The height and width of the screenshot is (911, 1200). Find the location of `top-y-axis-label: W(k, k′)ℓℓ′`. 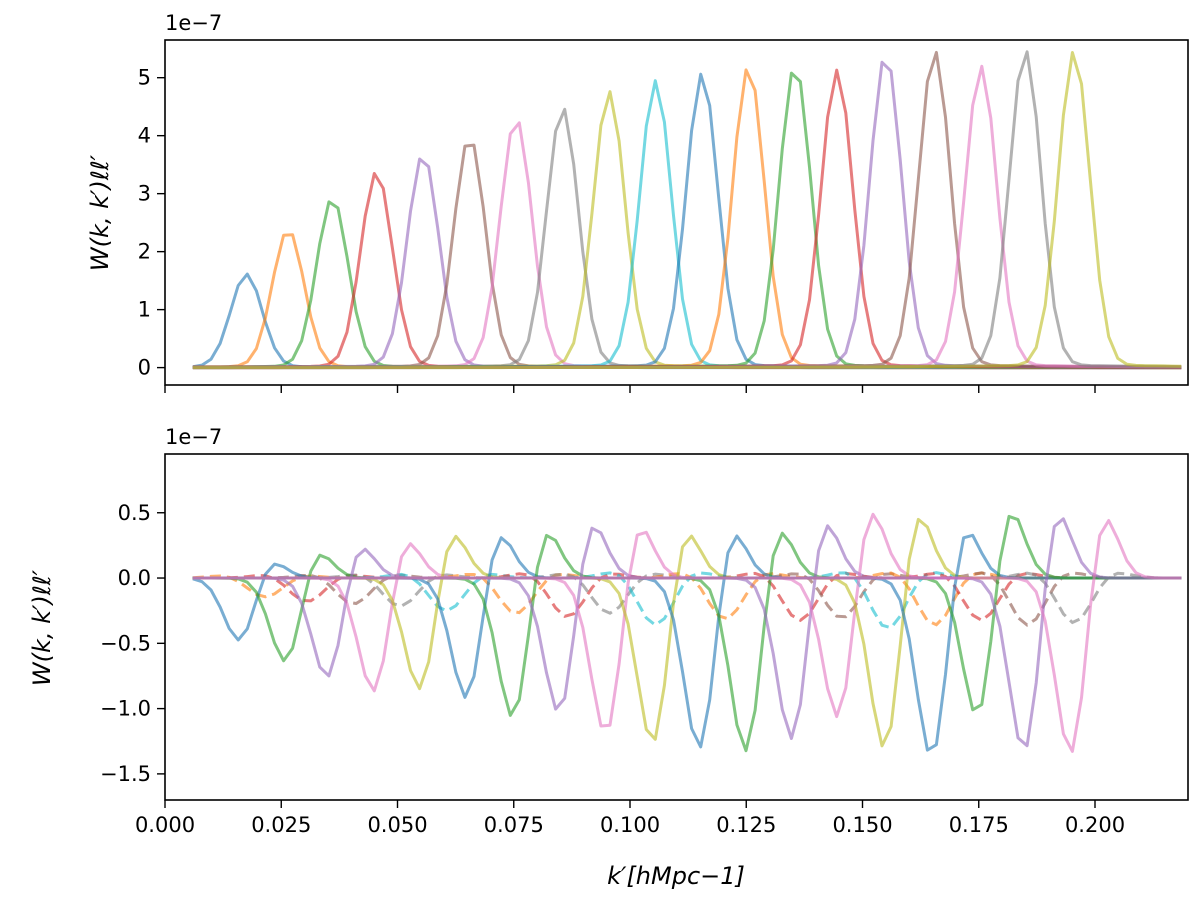

top-y-axis-label: W(k, k′)ℓℓ′ is located at coordinates (100, 212).